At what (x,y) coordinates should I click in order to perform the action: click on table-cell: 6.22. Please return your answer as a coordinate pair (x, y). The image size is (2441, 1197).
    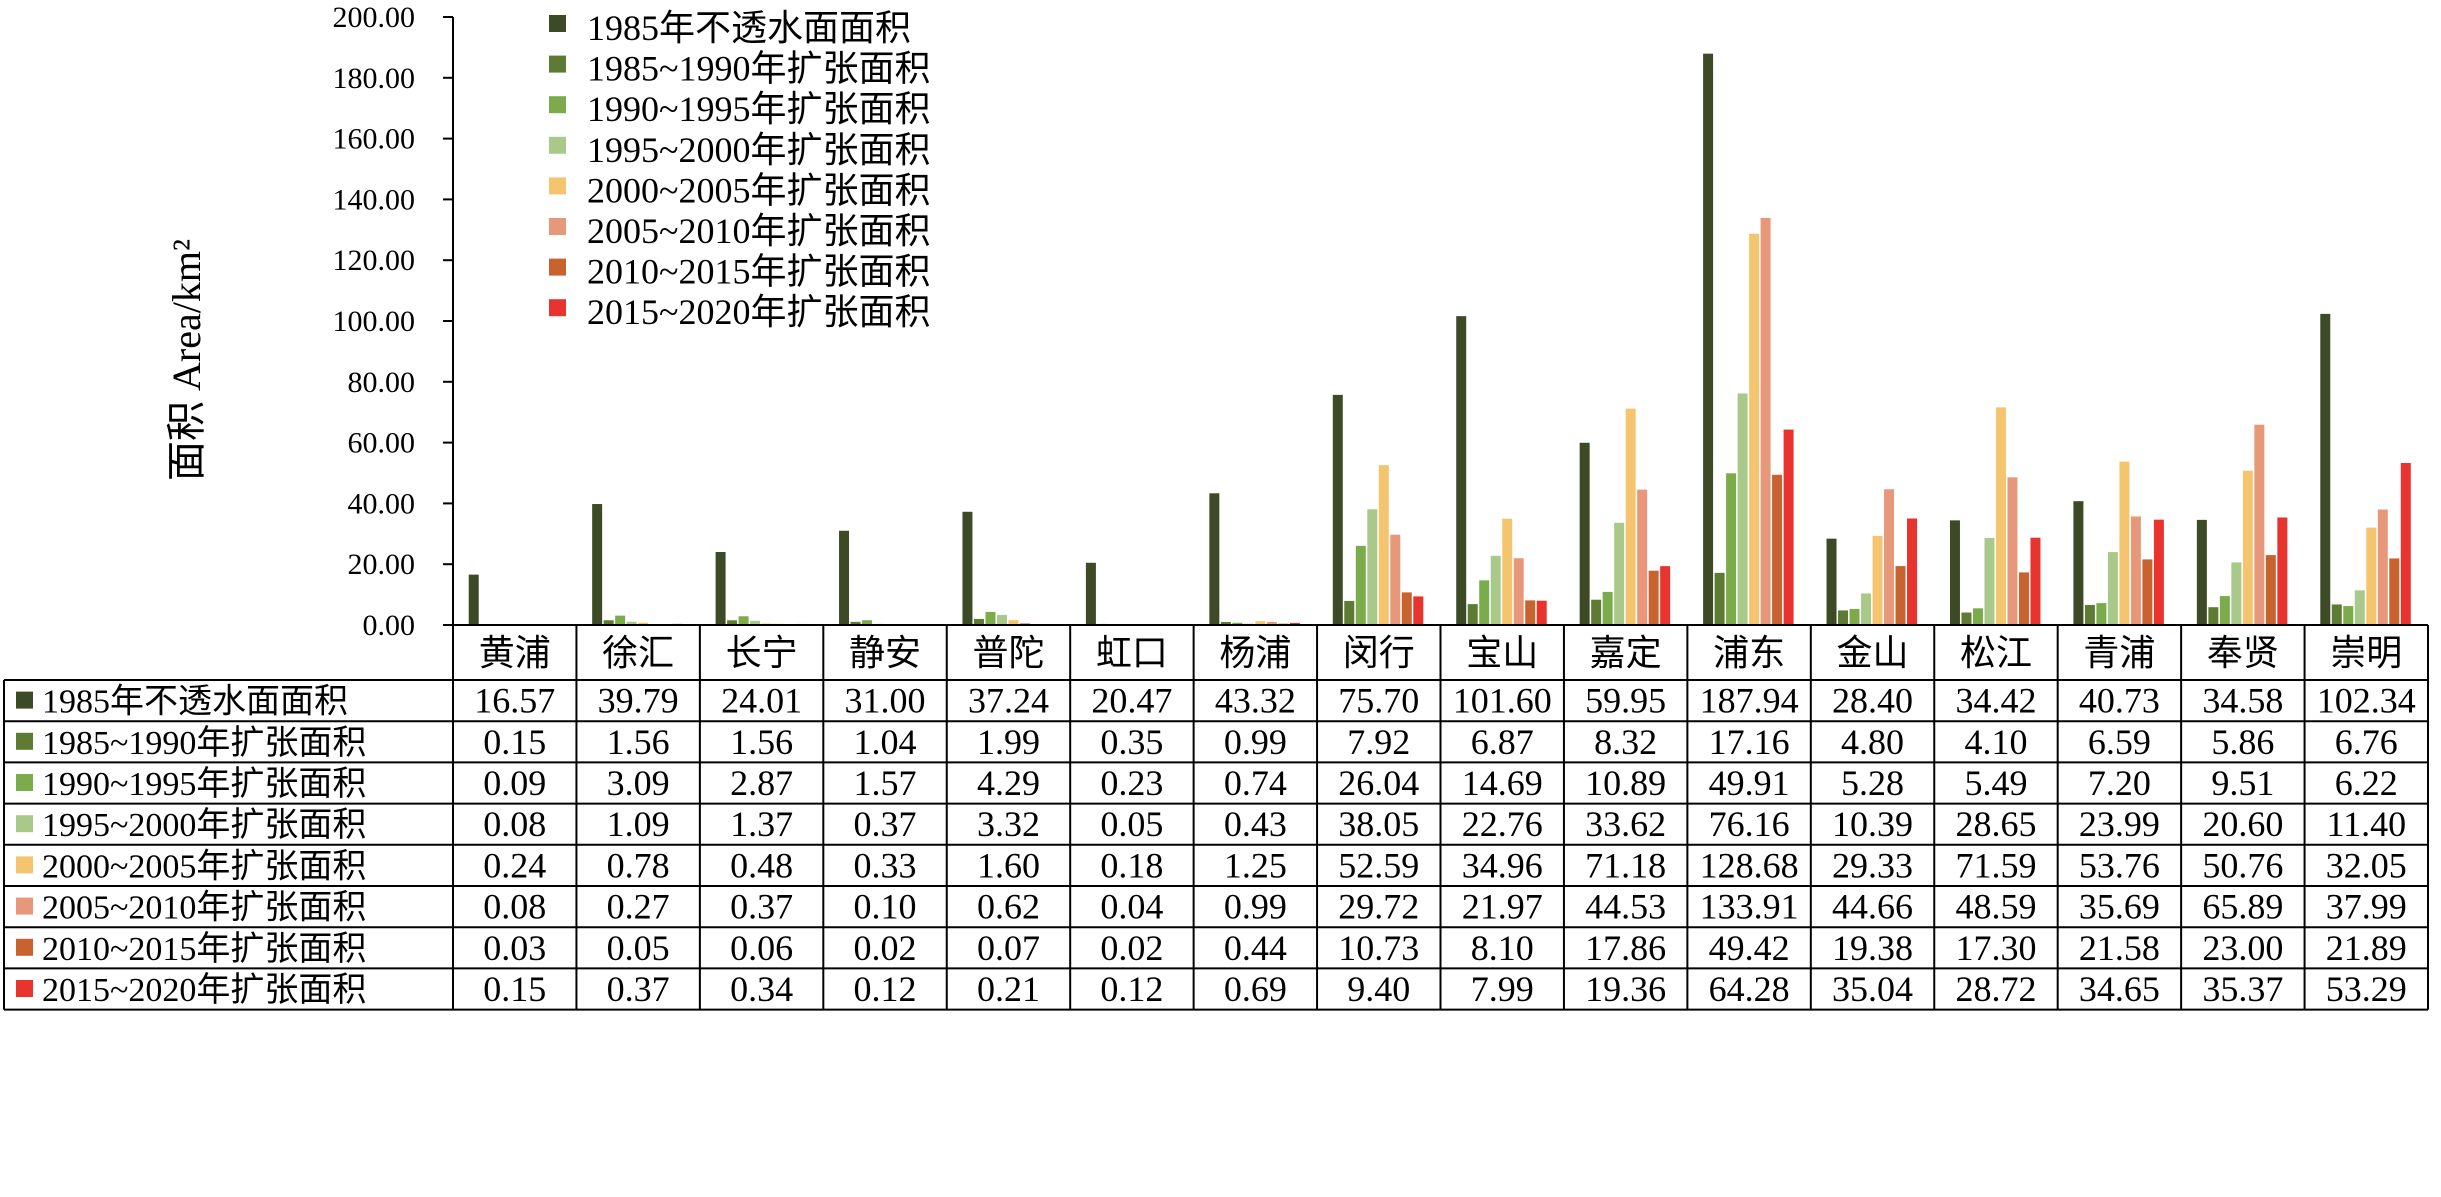
    Looking at the image, I should click on (2366, 783).